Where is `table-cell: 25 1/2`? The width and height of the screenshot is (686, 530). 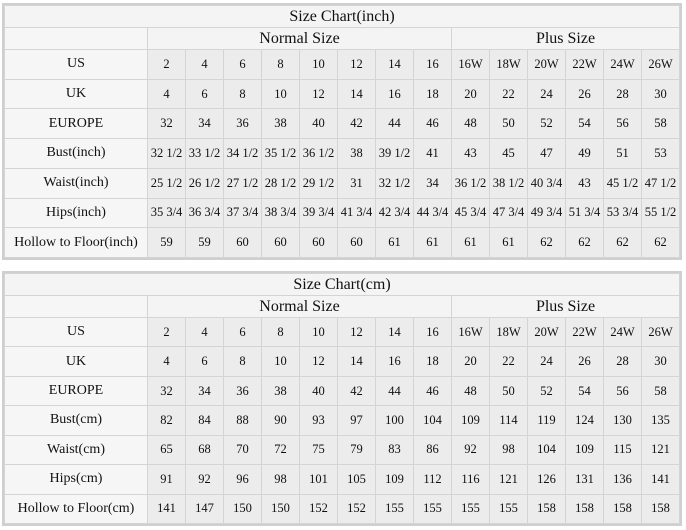 table-cell: 25 1/2 is located at coordinates (166, 183).